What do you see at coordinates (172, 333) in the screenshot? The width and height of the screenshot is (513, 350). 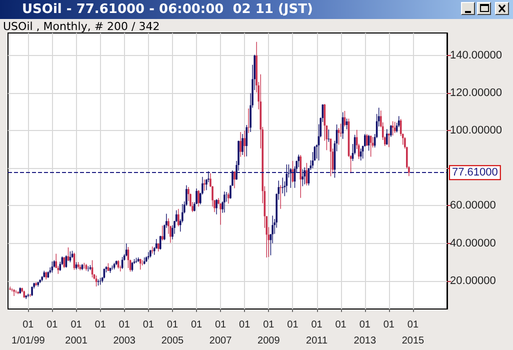 I see `x-tick-label: 01 2005` at bounding box center [172, 333].